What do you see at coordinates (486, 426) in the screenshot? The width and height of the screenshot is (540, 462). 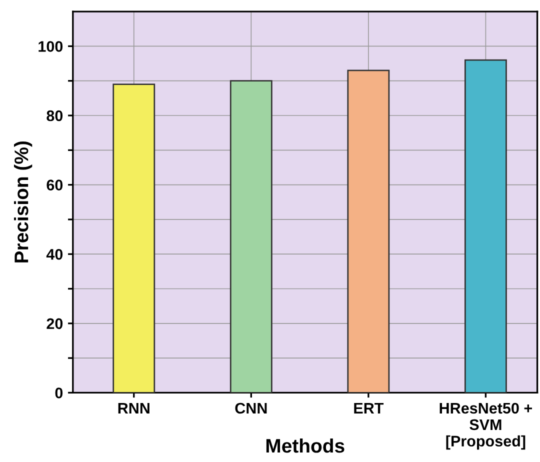 I see `x-tick-label: HResNet50 + SVM [Proposed]` at bounding box center [486, 426].